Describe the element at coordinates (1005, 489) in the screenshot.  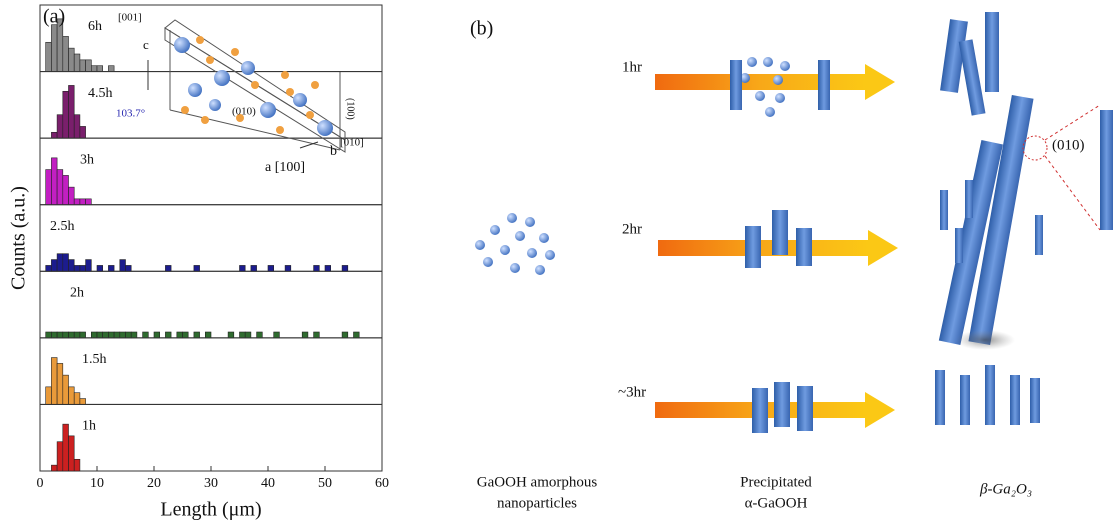
I see `caption: β-Ga₂O₃` at that location.